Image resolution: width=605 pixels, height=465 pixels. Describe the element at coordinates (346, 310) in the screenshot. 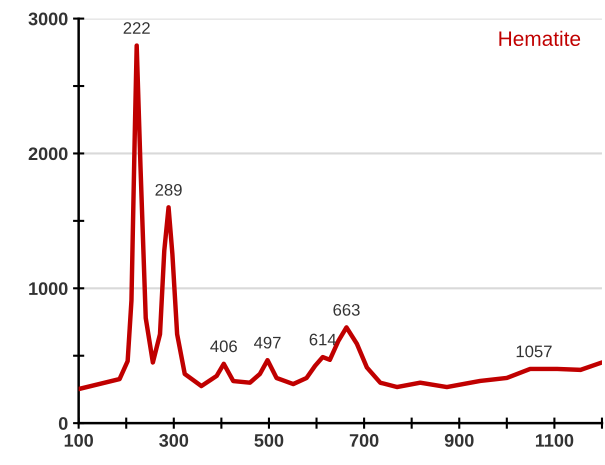

I see `annotation: 663` at that location.